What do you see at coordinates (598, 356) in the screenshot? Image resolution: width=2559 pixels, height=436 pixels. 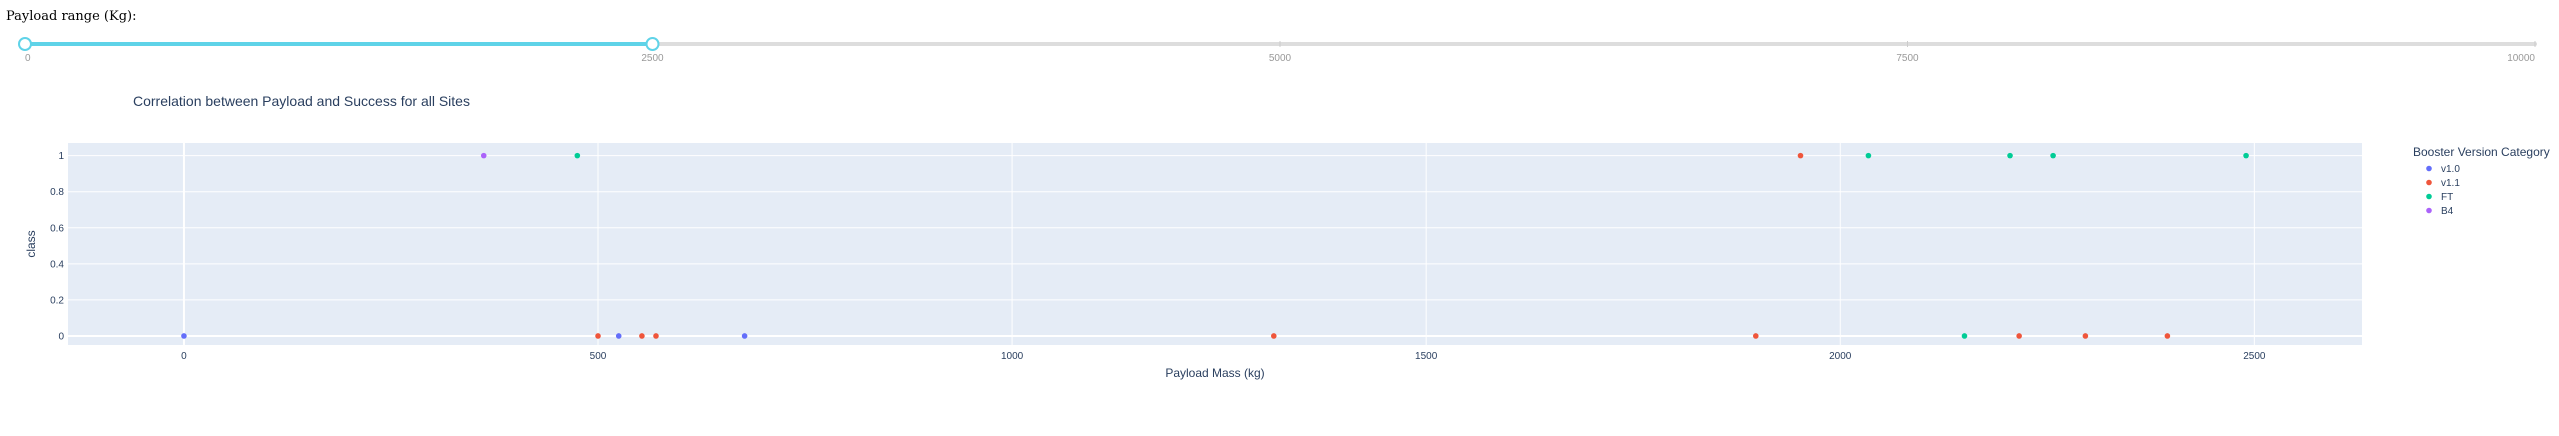 I see `x-tick-label: 500` at bounding box center [598, 356].